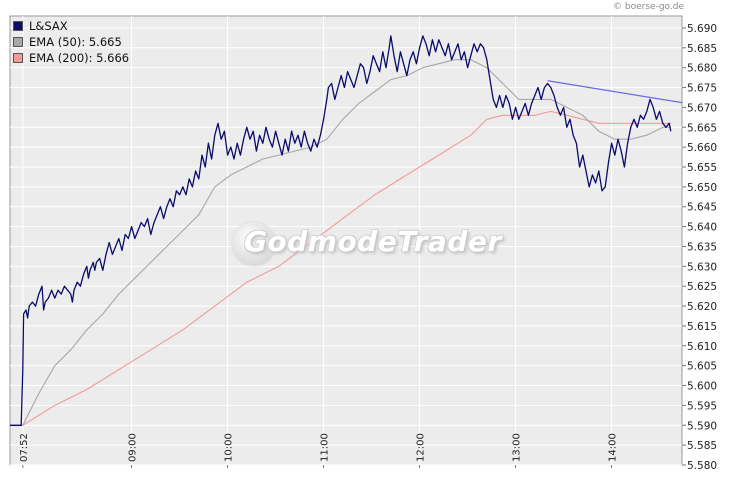 The height and width of the screenshot is (485, 730). What do you see at coordinates (517, 447) in the screenshot?
I see `x-tick-label: 13:00` at bounding box center [517, 447].